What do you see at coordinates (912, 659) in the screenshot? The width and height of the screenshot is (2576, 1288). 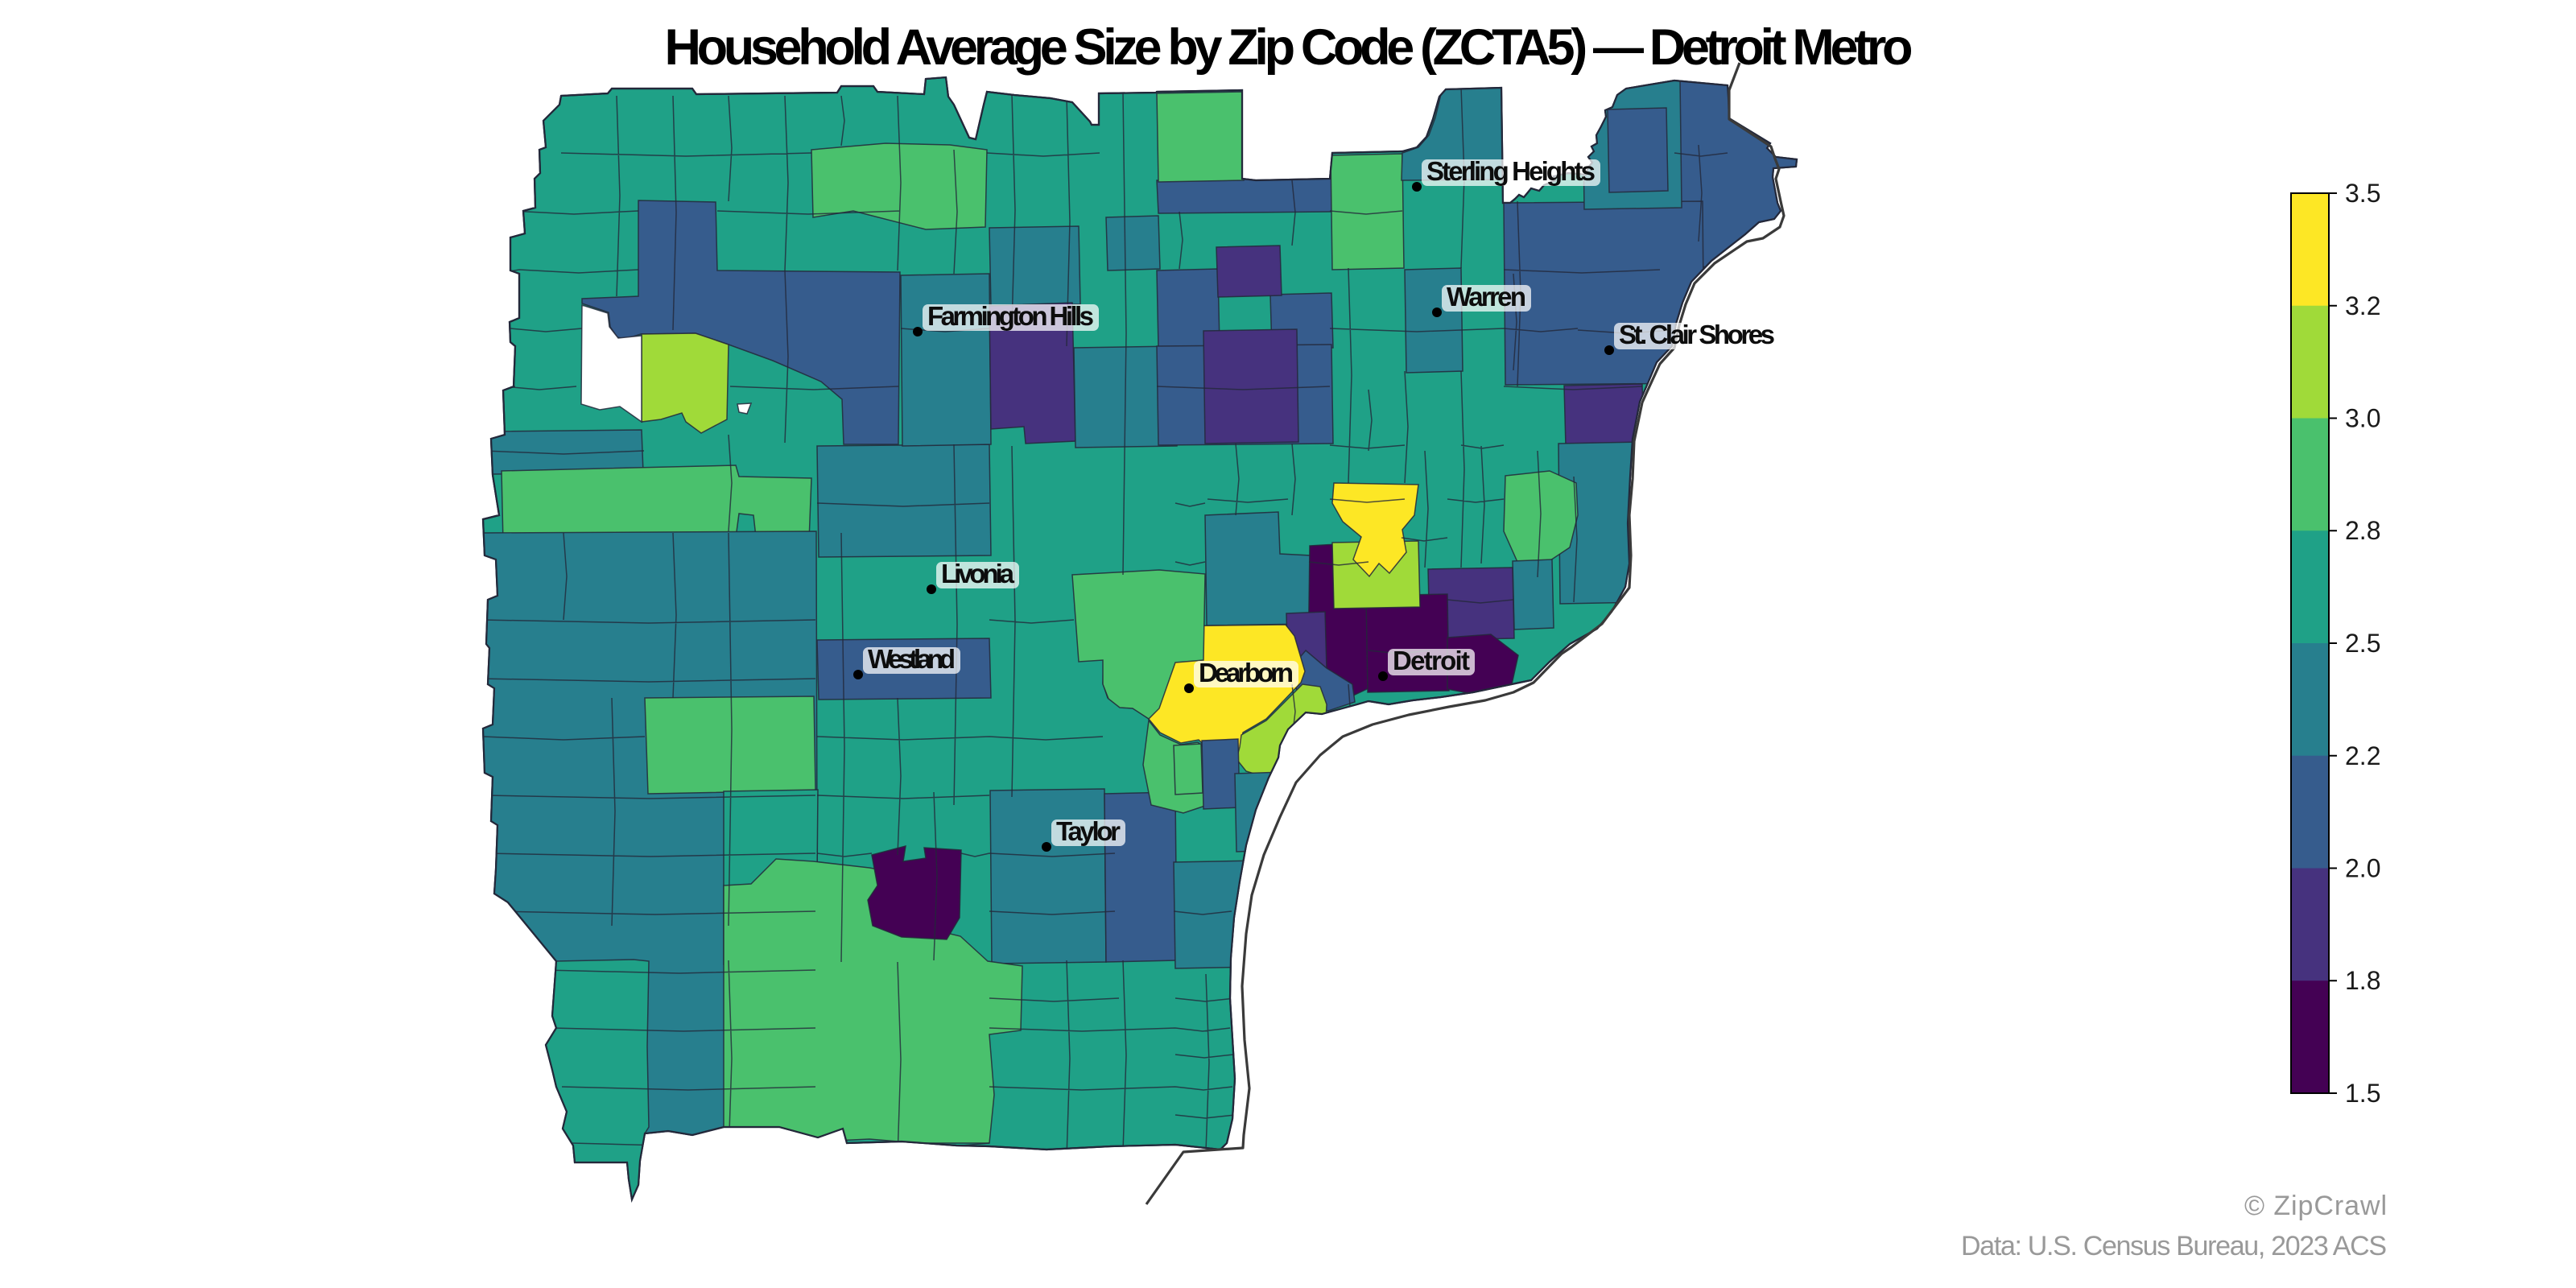 I see `svg-text: Westland` at bounding box center [912, 659].